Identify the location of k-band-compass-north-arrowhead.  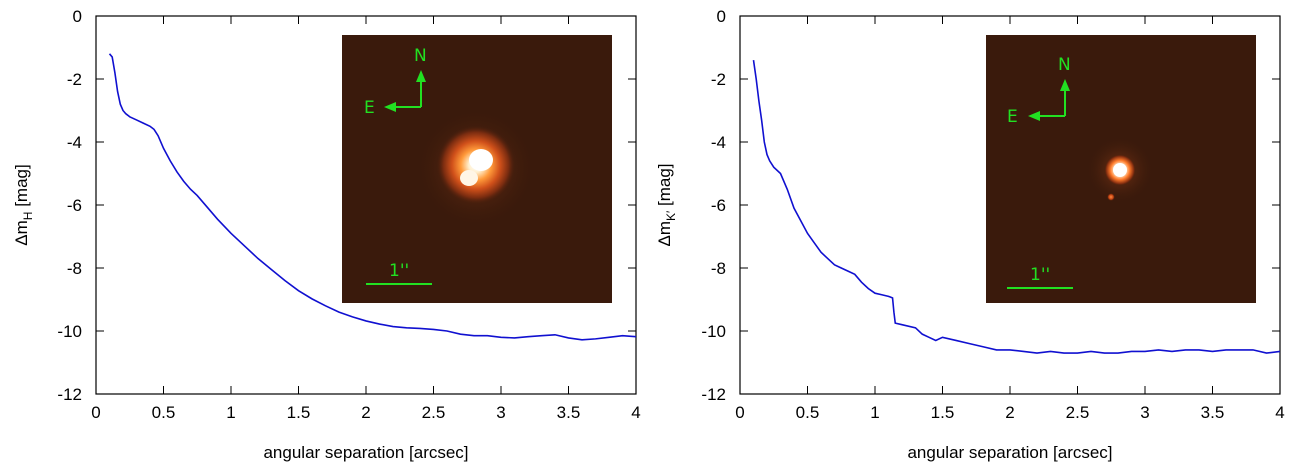
(1065, 85).